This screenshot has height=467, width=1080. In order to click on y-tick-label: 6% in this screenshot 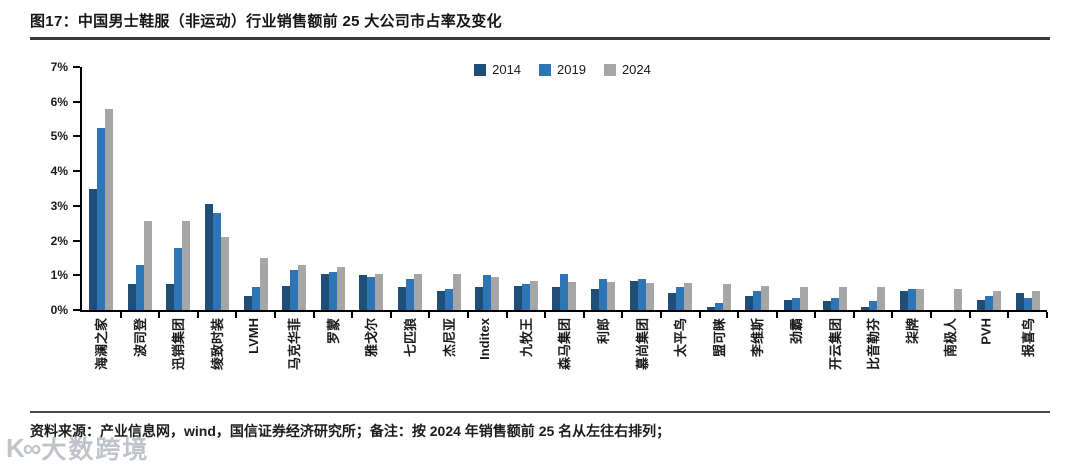, I will do `click(59, 101)`.